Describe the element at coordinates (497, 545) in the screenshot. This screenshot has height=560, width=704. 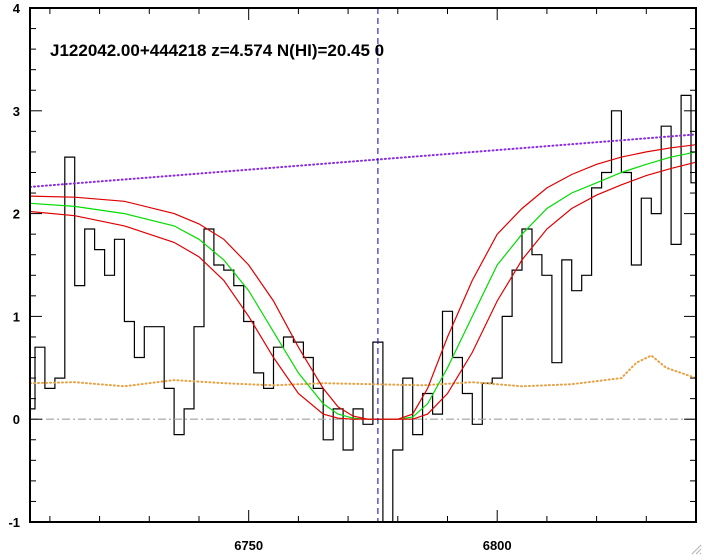
I see `x-tick-label: 6800` at that location.